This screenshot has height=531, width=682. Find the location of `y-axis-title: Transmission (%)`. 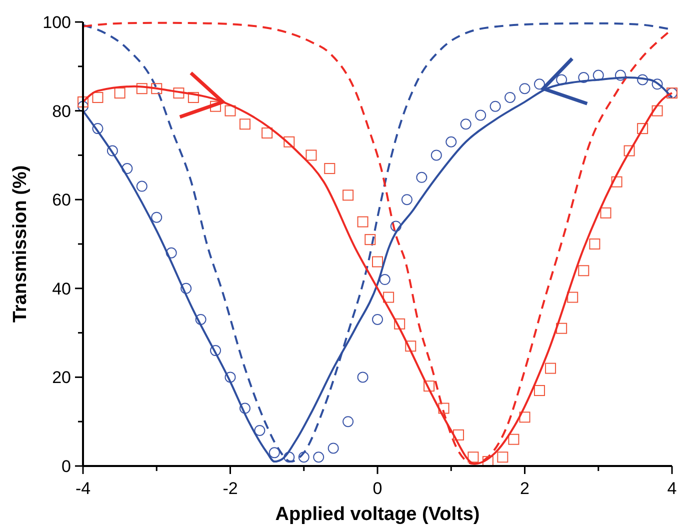

y-axis-title: Transmission (%) is located at coordinates (20, 244).